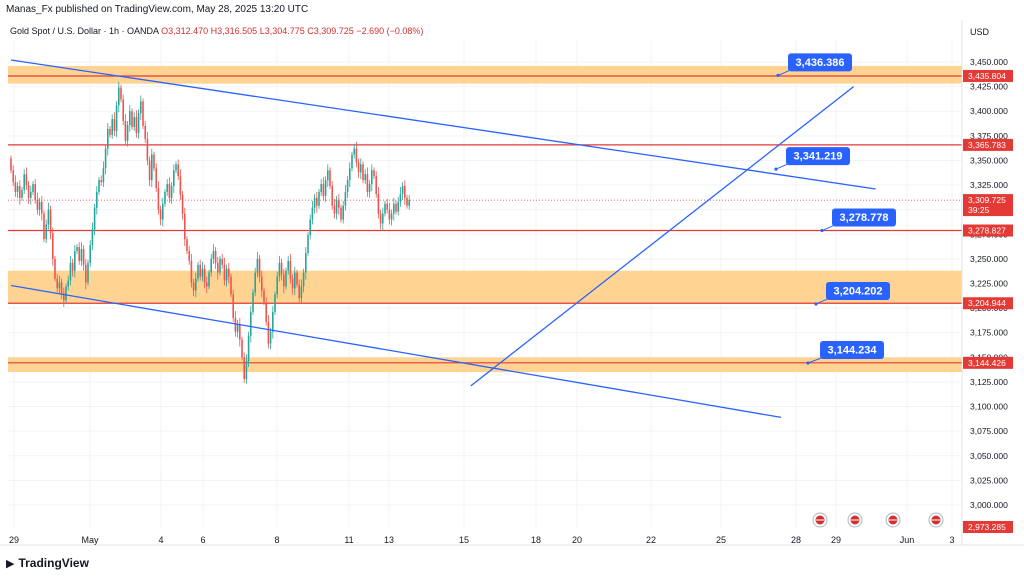 This screenshot has width=1024, height=577. What do you see at coordinates (47, 563) in the screenshot?
I see `footer-brand: ▶ TradingView` at bounding box center [47, 563].